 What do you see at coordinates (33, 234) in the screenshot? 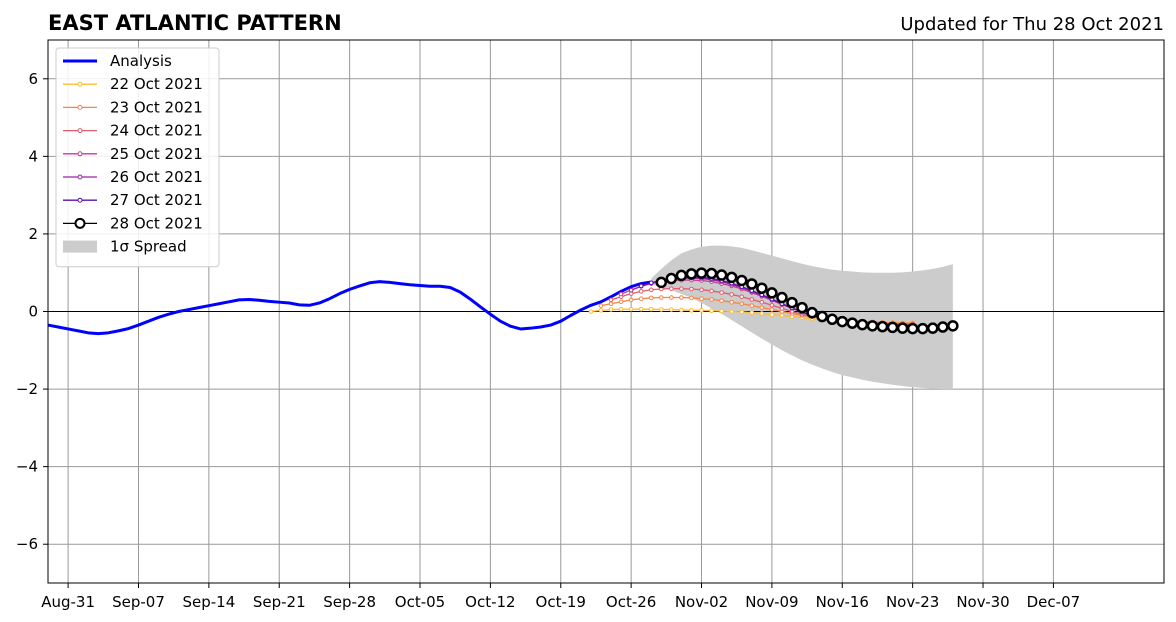
I see `y-tick-label: 2` at bounding box center [33, 234].